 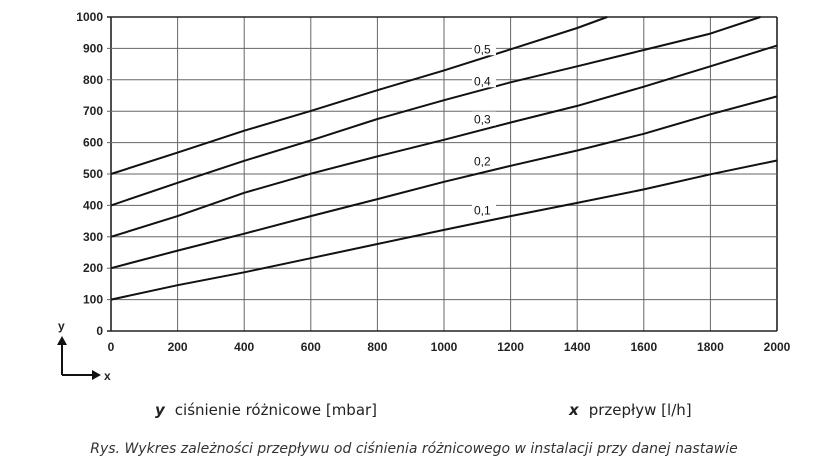 What do you see at coordinates (111, 347) in the screenshot?
I see `x-tick-label: 0` at bounding box center [111, 347].